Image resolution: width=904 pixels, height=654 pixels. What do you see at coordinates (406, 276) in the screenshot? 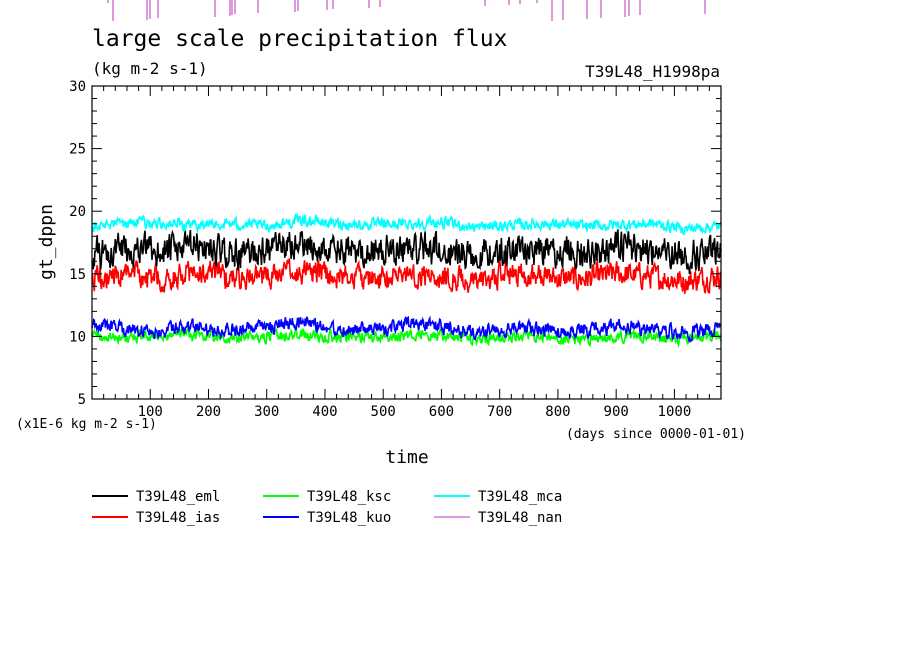
I see `series-line-t39l48-ias` at bounding box center [406, 276].